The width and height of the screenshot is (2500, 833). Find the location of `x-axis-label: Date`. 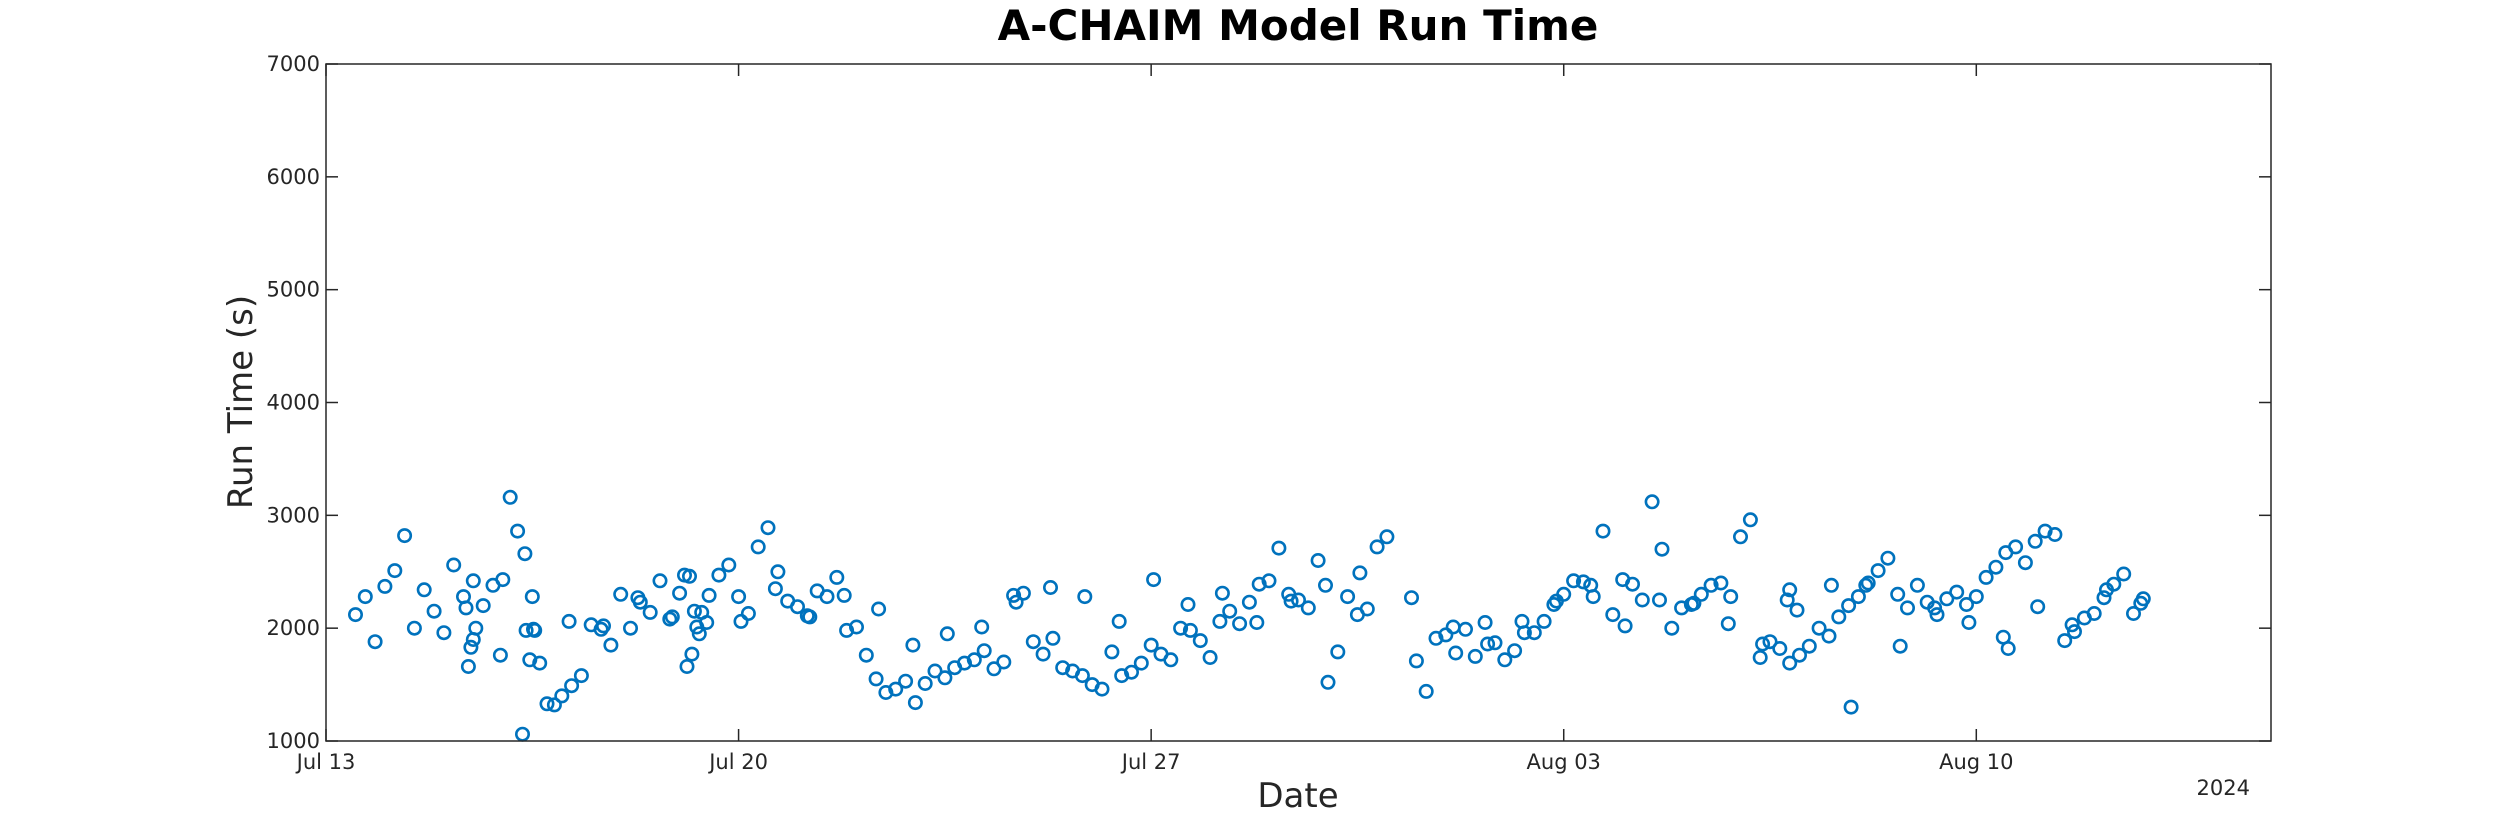

x-axis-label: Date is located at coordinates (1297, 796).